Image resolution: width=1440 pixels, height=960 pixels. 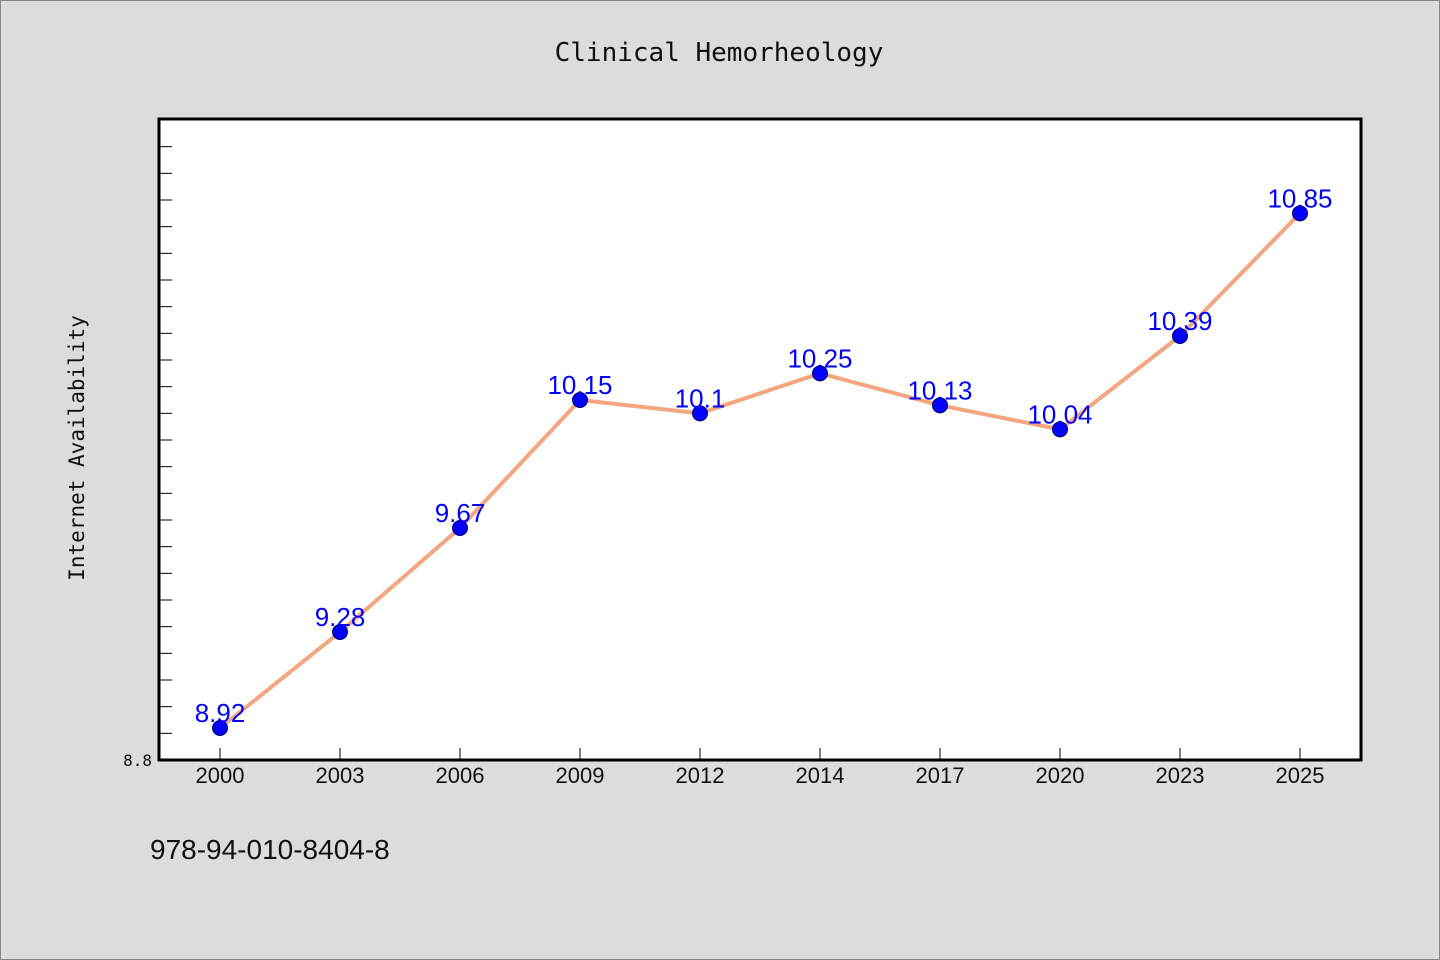 I want to click on x-tick-label: 2003, so click(x=340, y=775).